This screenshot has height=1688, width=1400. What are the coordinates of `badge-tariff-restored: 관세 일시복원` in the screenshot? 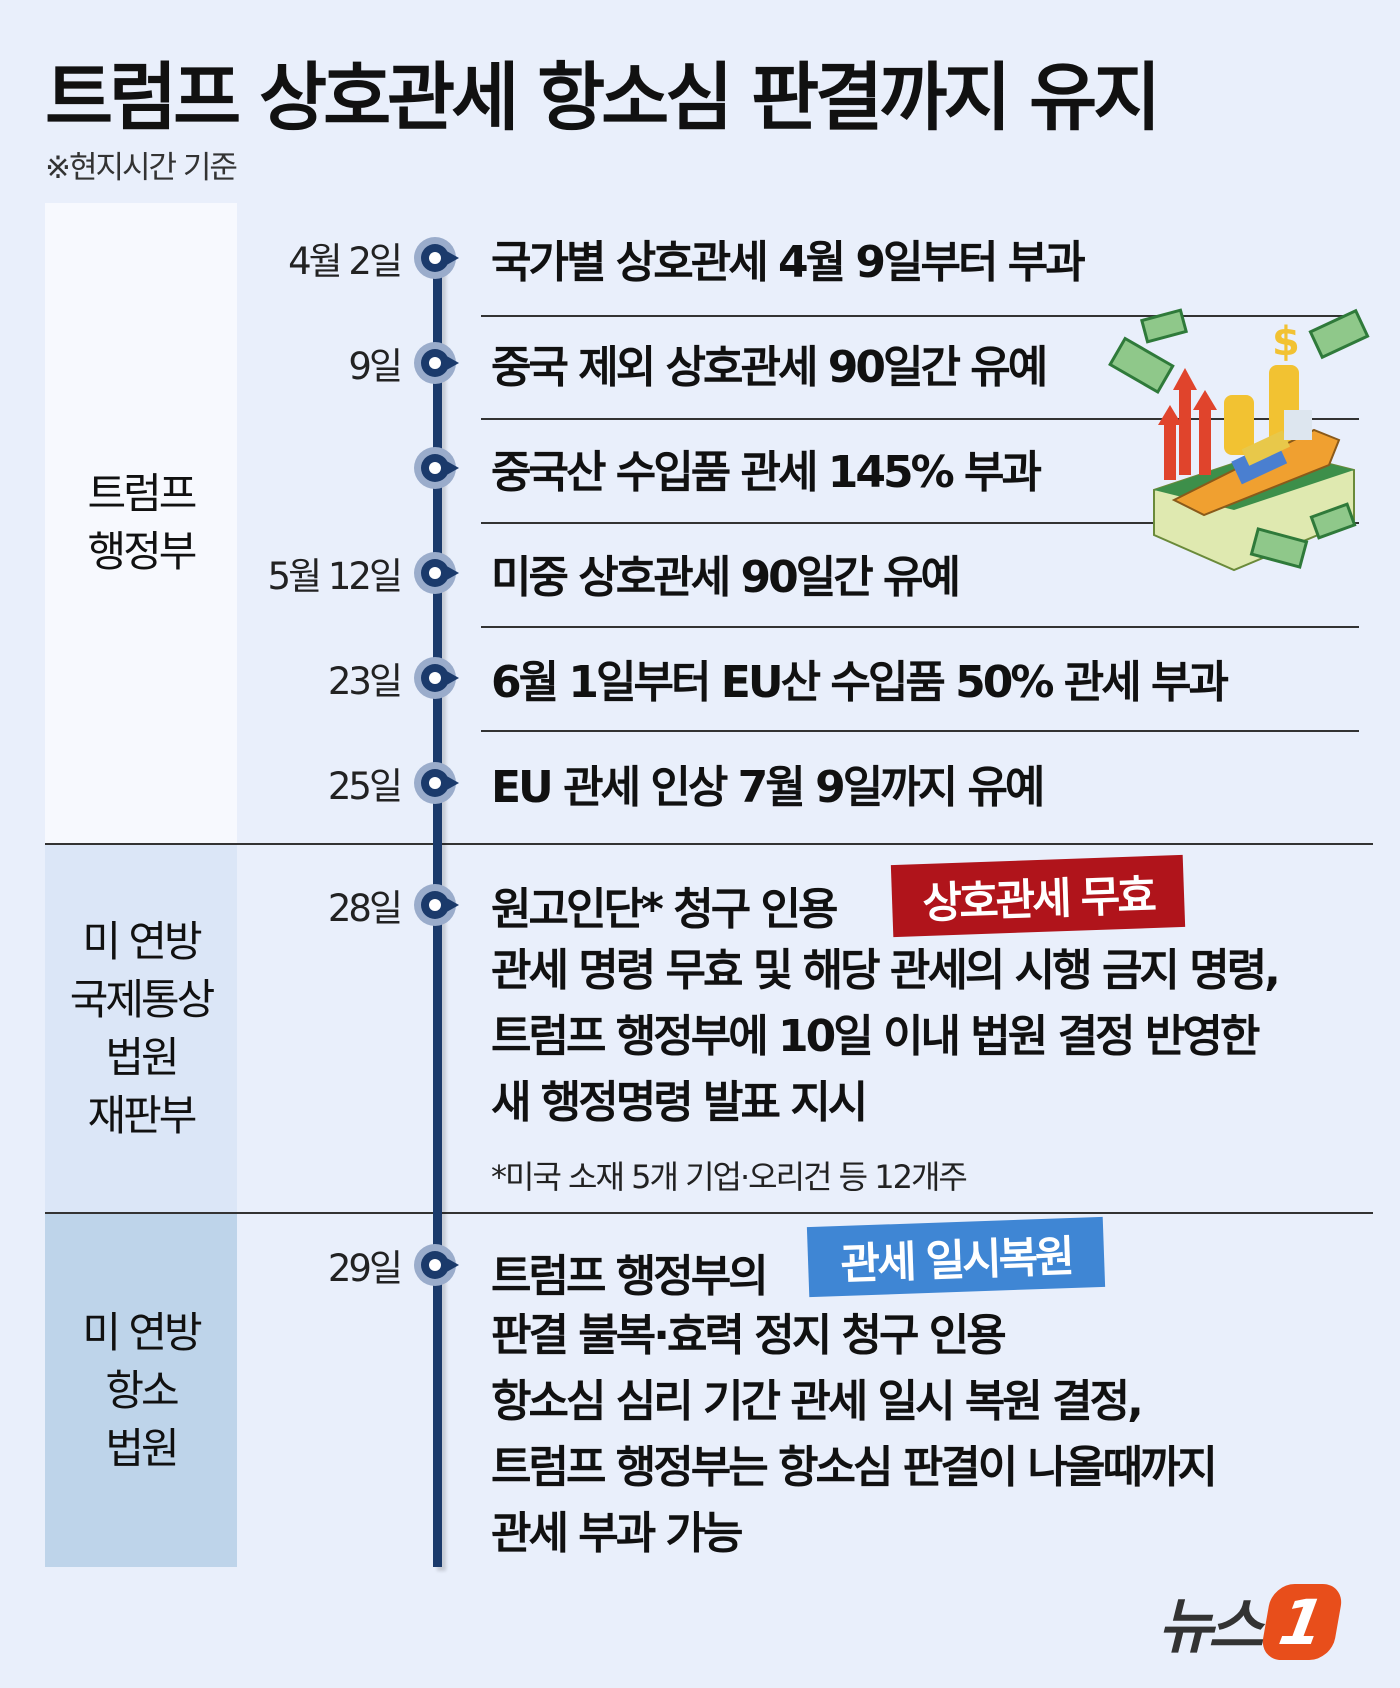 It's located at (956, 1257).